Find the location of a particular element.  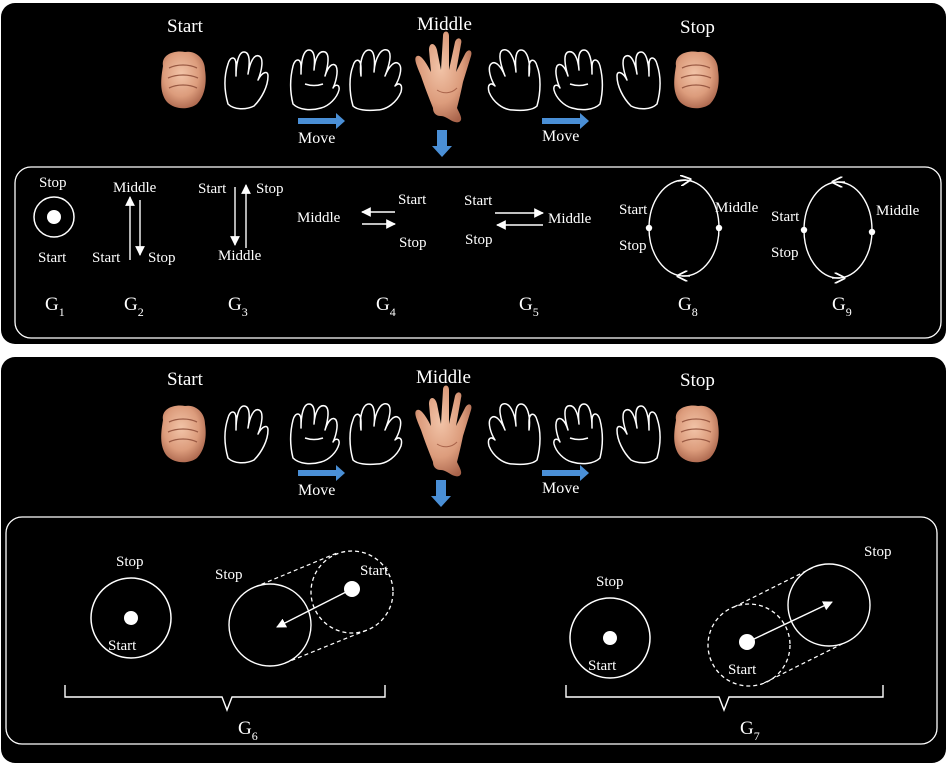

g4-label: G is located at coordinates (383, 304).